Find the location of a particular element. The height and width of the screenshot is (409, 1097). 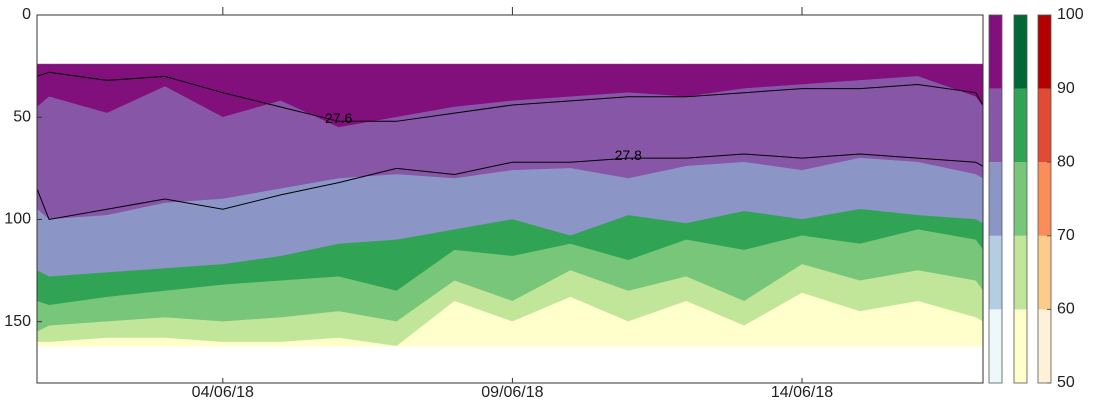

colorbar-tick-label: 70 is located at coordinates (1066, 235).